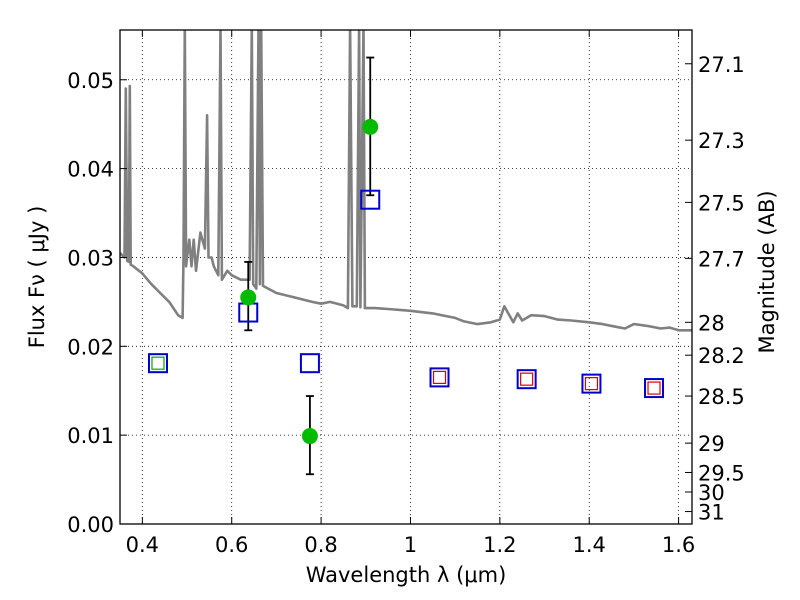  Describe the element at coordinates (711, 493) in the screenshot. I see `mag-tick-label: 30` at that location.